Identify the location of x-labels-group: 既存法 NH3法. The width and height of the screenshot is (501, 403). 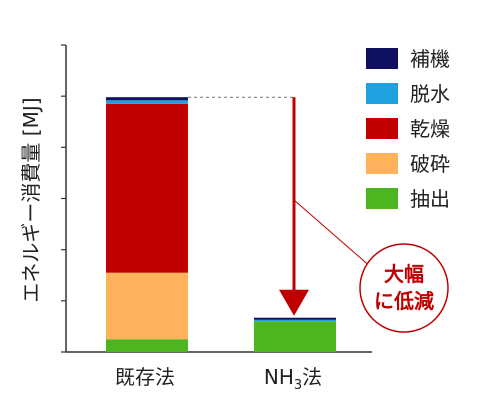
(218, 379).